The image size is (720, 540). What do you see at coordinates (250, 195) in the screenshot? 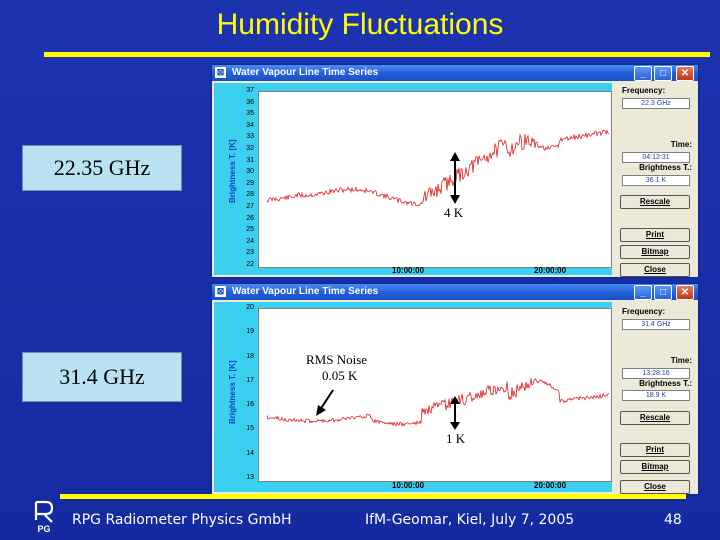
I see `y-tick: 28` at bounding box center [250, 195].